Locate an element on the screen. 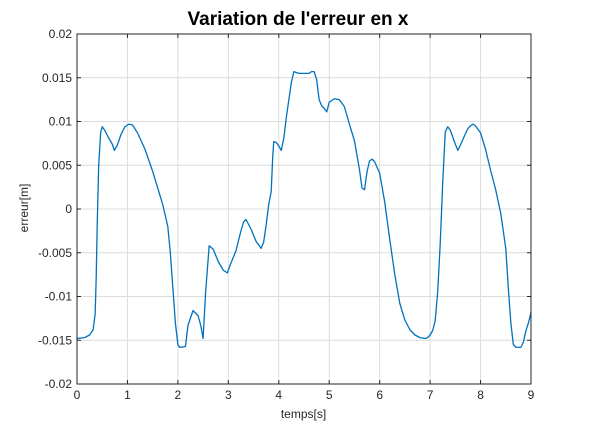 The image size is (589, 432). x-tick-label: 2 is located at coordinates (178, 395).